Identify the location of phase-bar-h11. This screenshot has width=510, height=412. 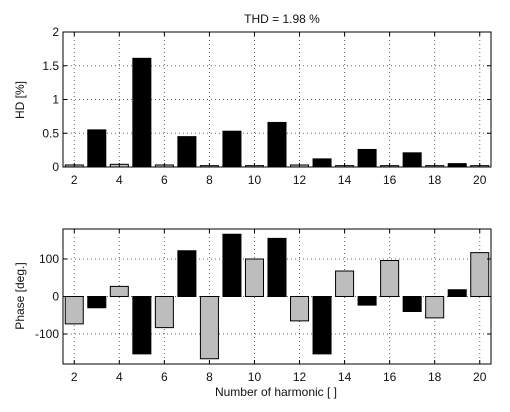
(277, 267).